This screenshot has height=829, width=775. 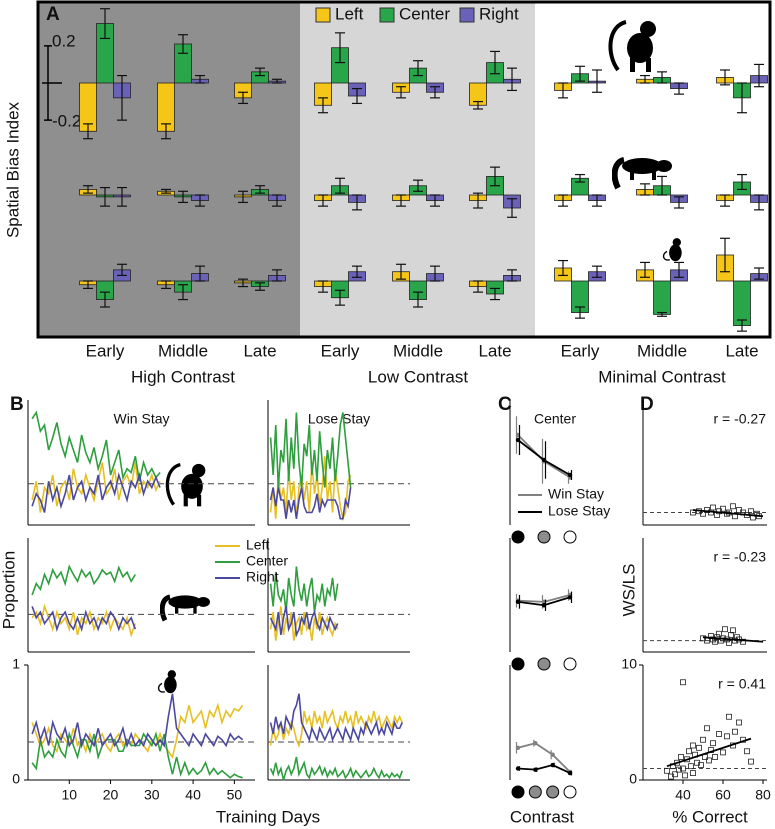 I want to click on y-tick-label: -0.2, so click(x=66, y=121).